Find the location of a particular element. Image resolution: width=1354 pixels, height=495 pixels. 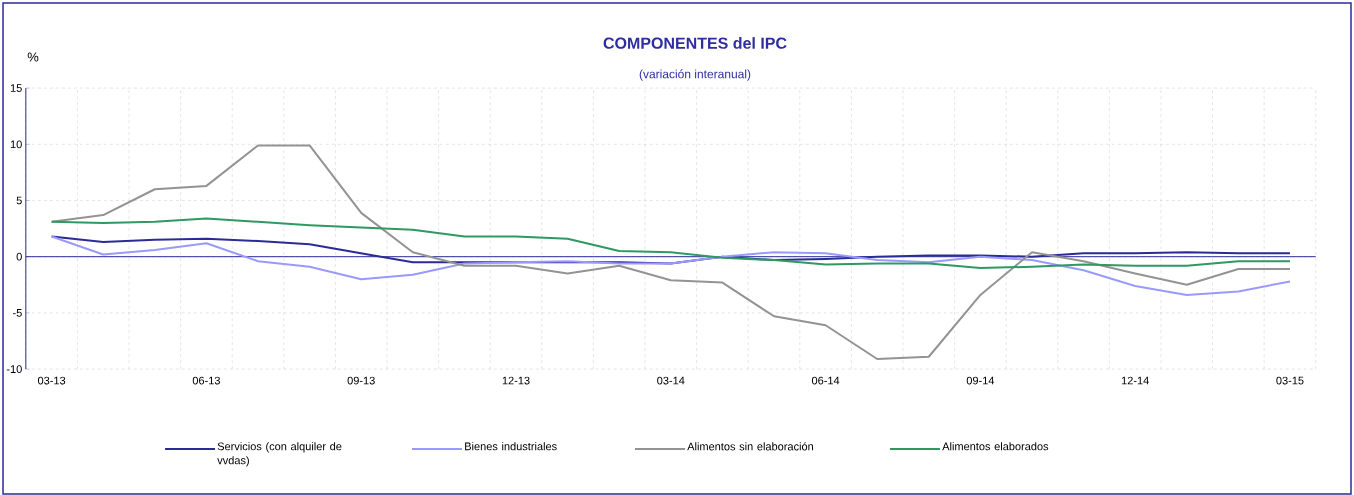

x-tick-label: 06-13 is located at coordinates (206, 380).